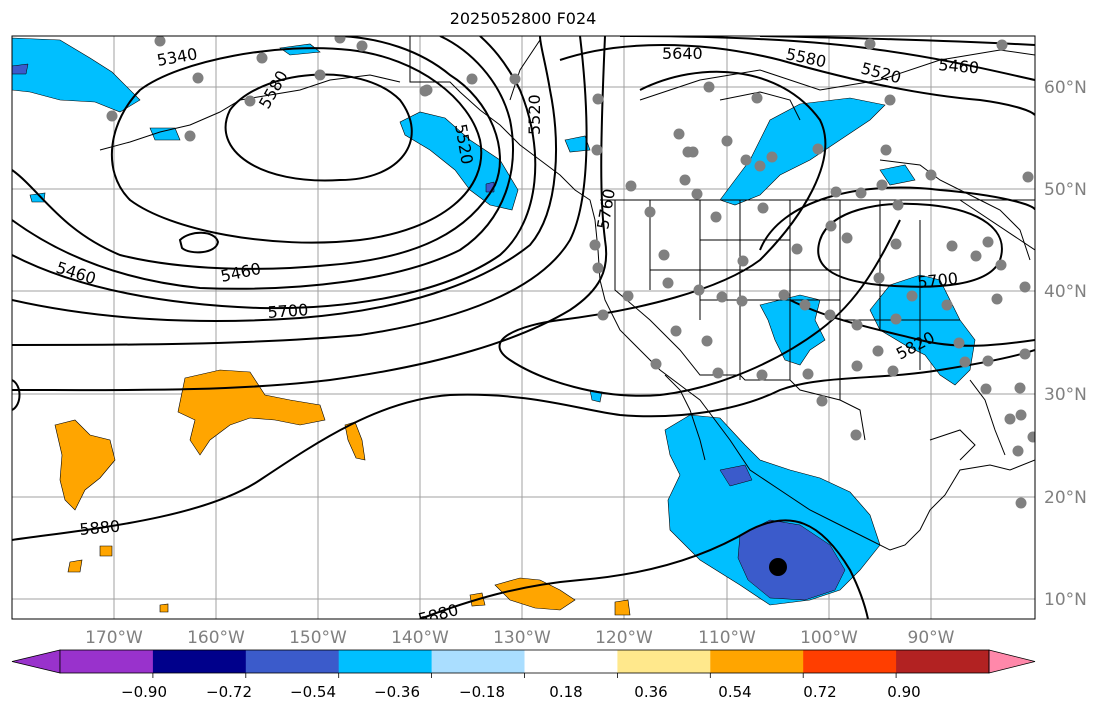 This screenshot has height=712, width=1105. Describe the element at coordinates (1065, 344) in the screenshot. I see `latitude-labels: 60°N 50°N 40°N 30°N 20°N 10°N` at that location.